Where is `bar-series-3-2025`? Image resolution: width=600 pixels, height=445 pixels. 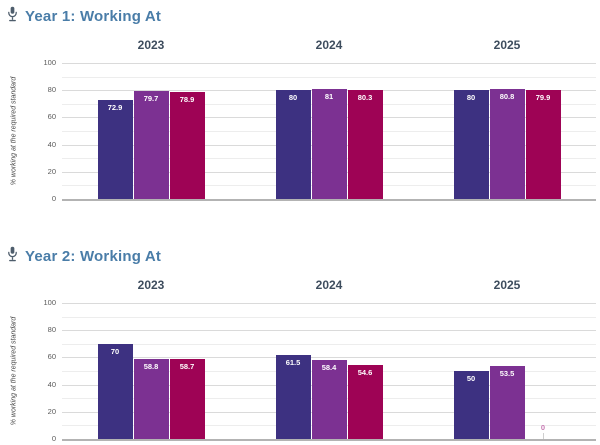
bar-series-3-2025 is located at coordinates (543, 144).